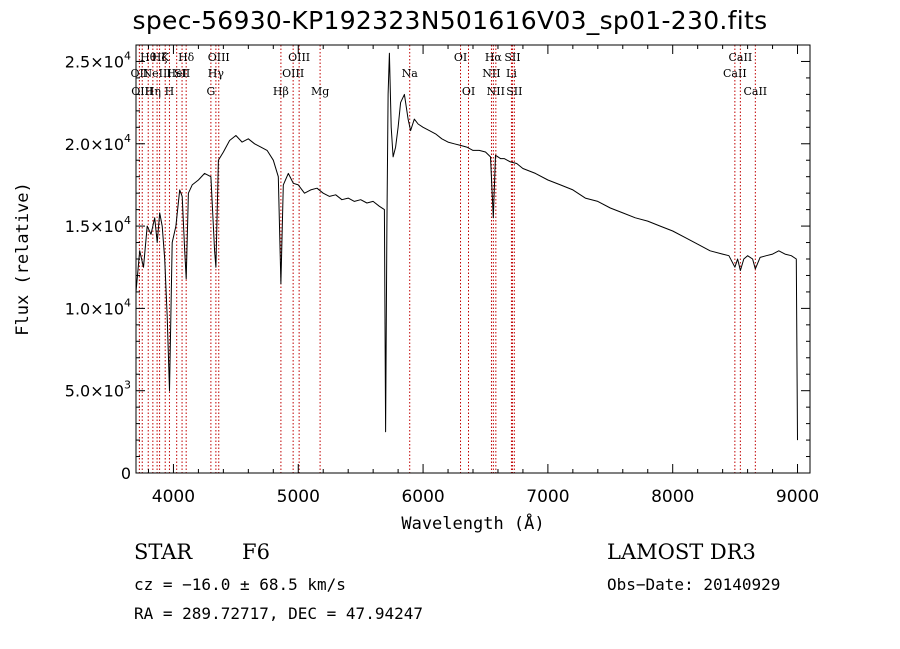 Image resolution: width=900 pixels, height=649 pixels. Describe the element at coordinates (219, 57) in the screenshot. I see `line-marker-label-13: OIII` at that location.